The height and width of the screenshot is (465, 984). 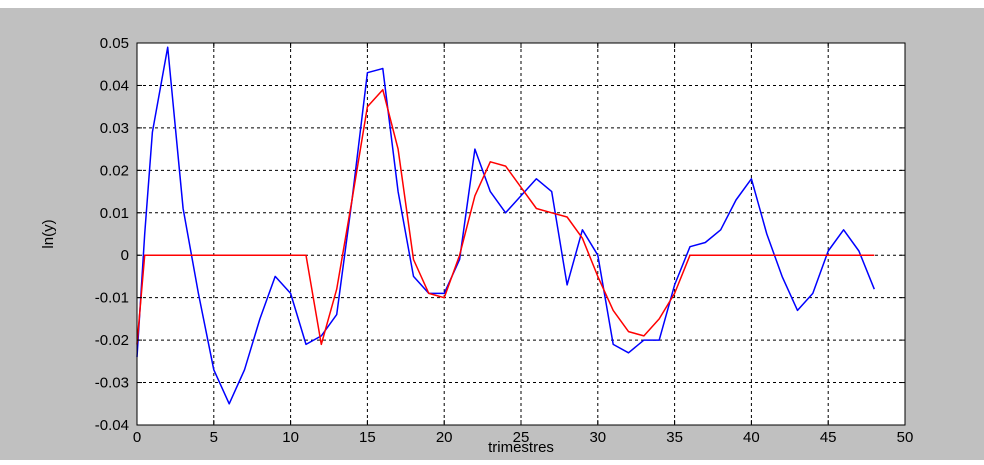 What do you see at coordinates (444, 437) in the screenshot?
I see `x-tick-label: 20` at bounding box center [444, 437].